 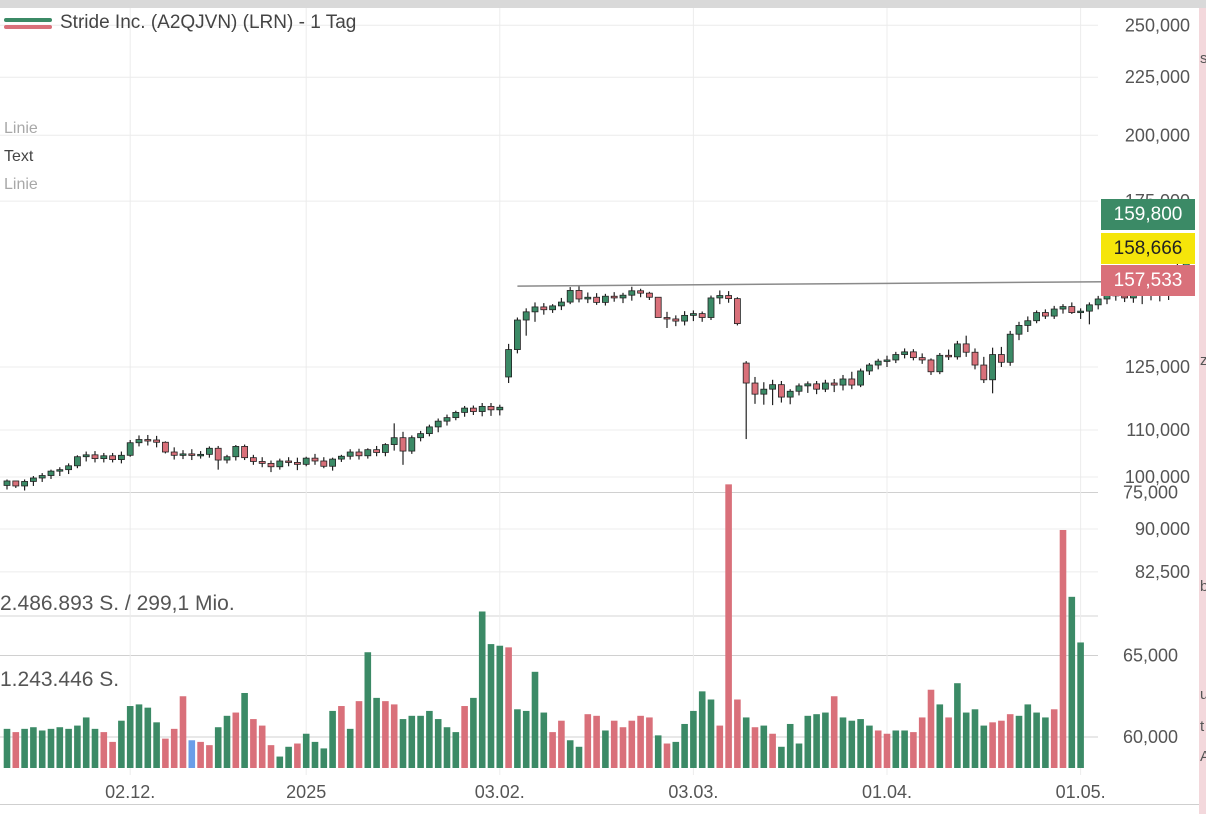 What do you see at coordinates (887, 792) in the screenshot?
I see `x-tick-label: 01.04.` at bounding box center [887, 792].